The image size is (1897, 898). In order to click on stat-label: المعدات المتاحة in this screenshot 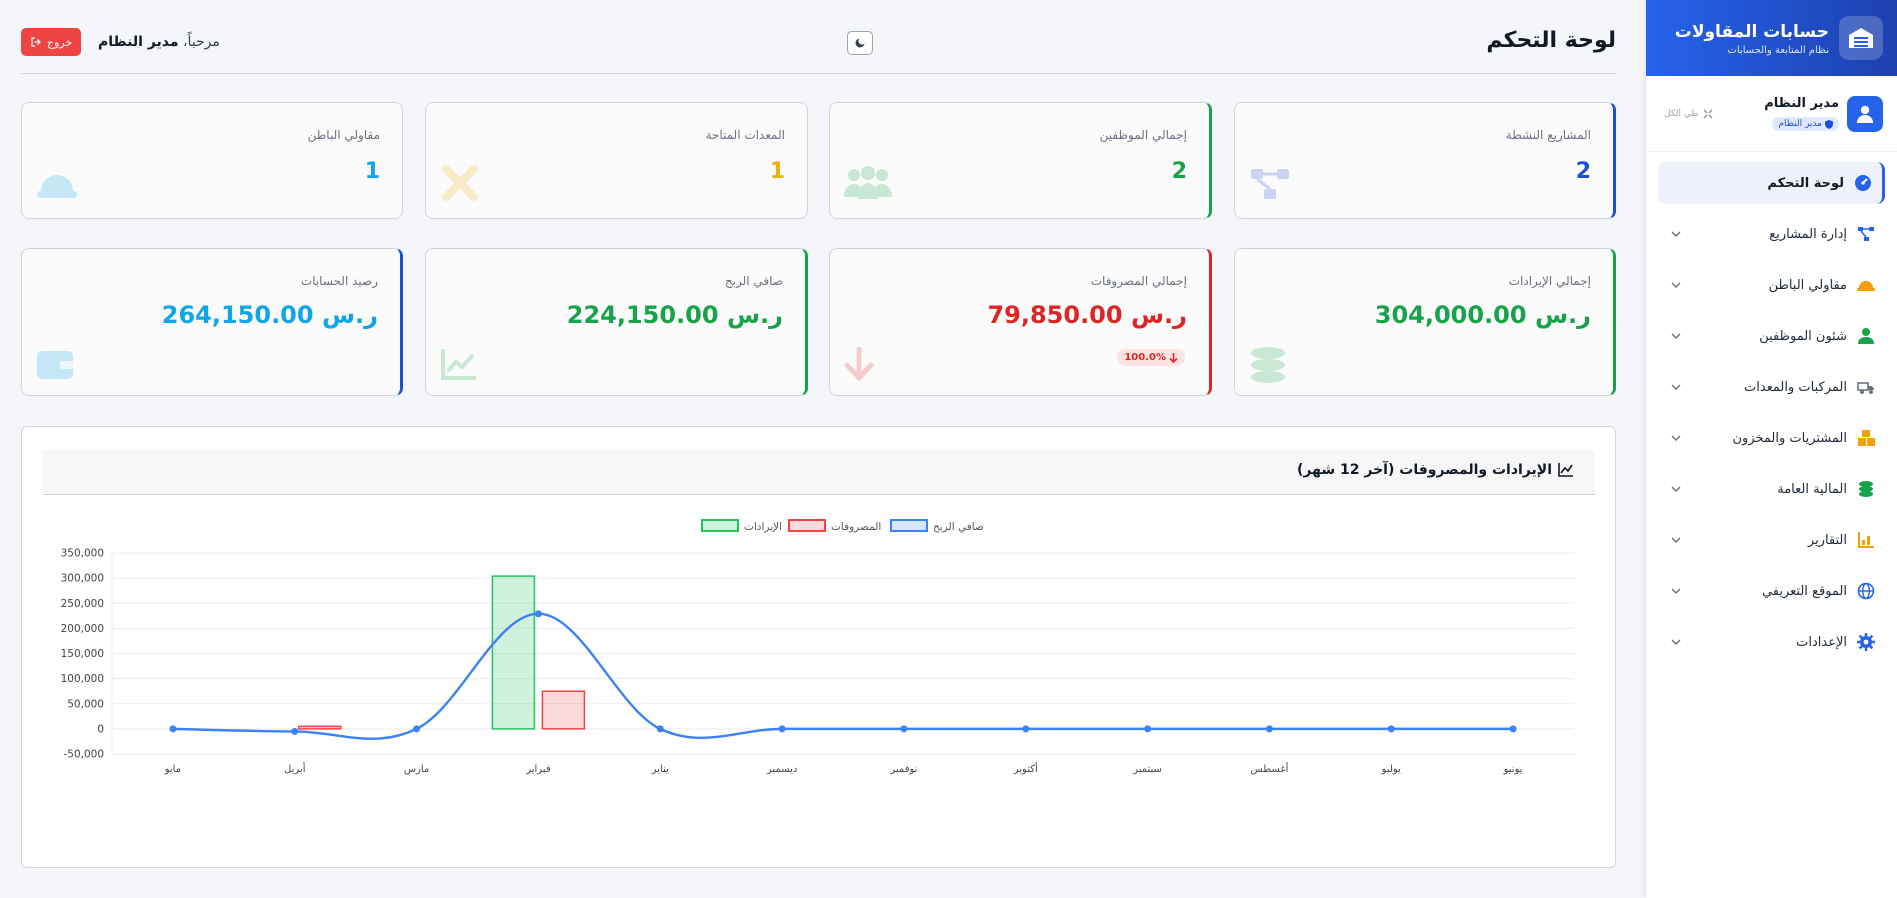, I will do `click(745, 135)`.